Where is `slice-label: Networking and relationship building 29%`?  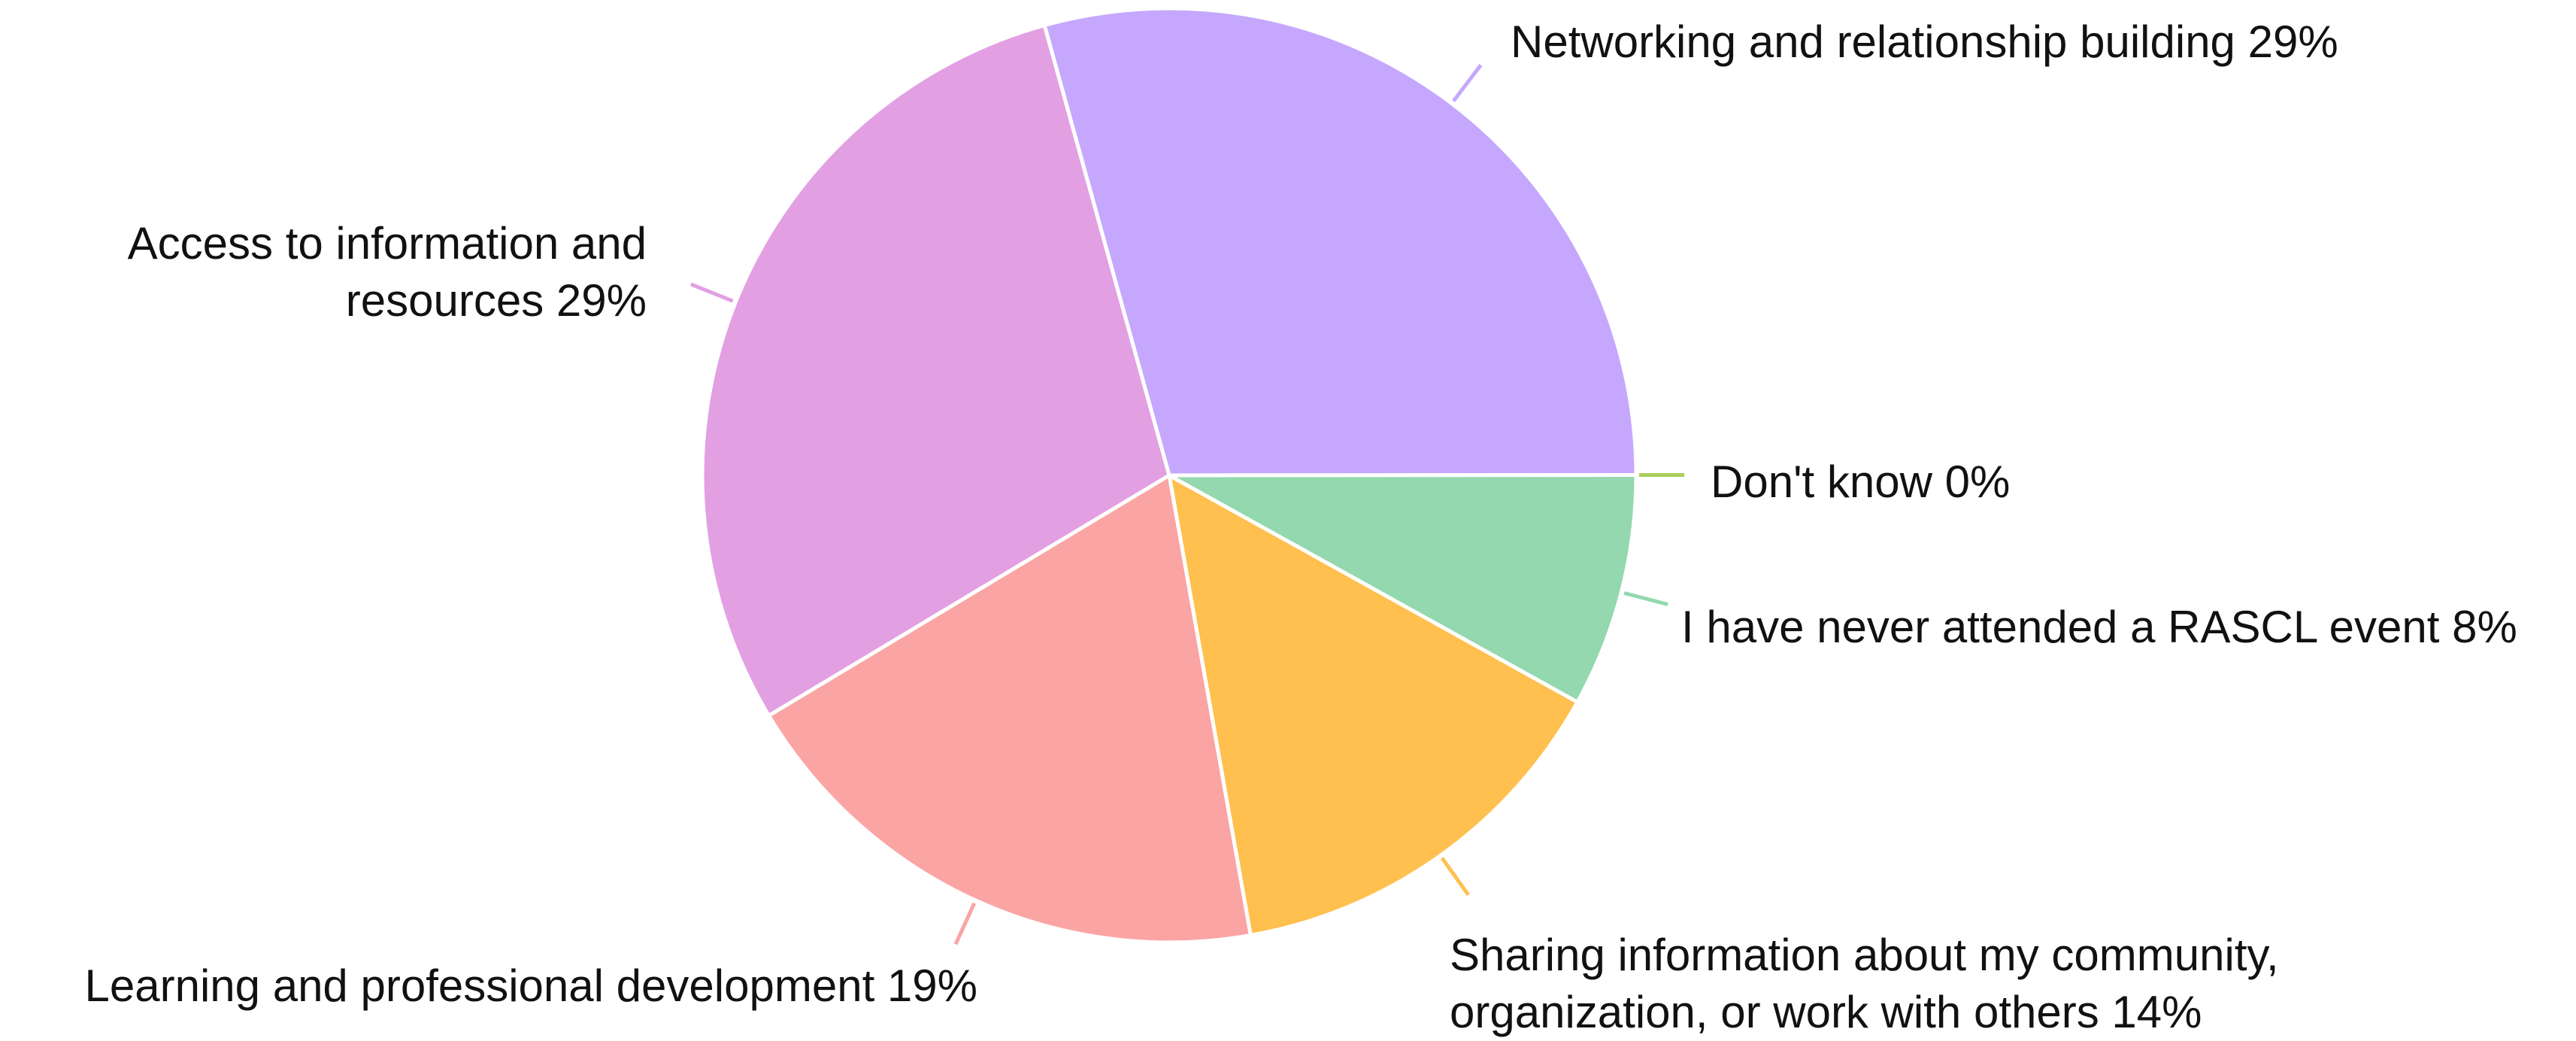
slice-label: Networking and relationship building 29% is located at coordinates (1999, 42).